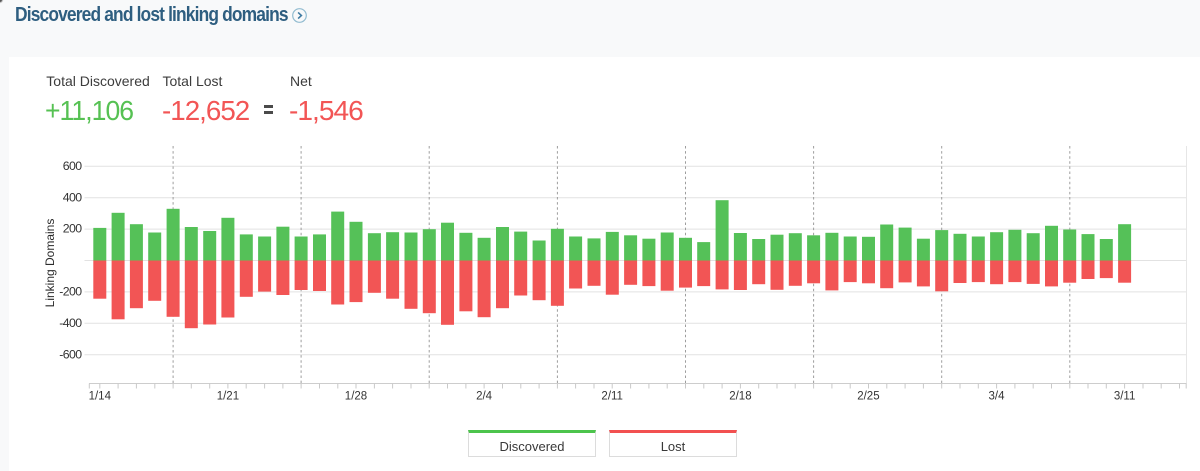  Describe the element at coordinates (72, 166) in the screenshot. I see `svg-text: 600` at that location.